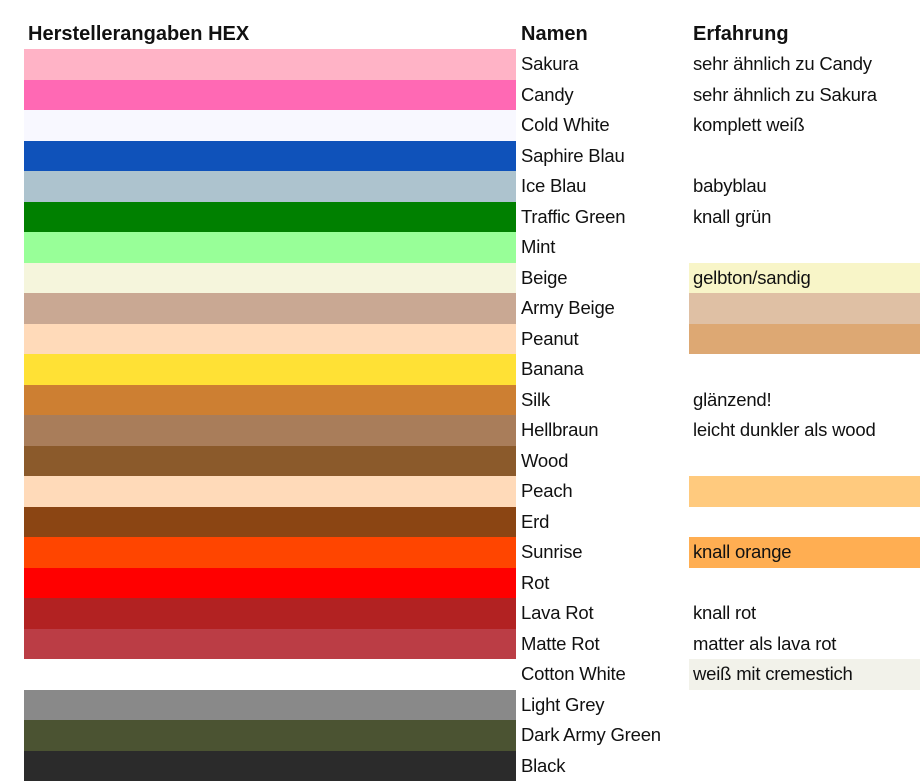  I want to click on table-row: Black, so click(460, 765).